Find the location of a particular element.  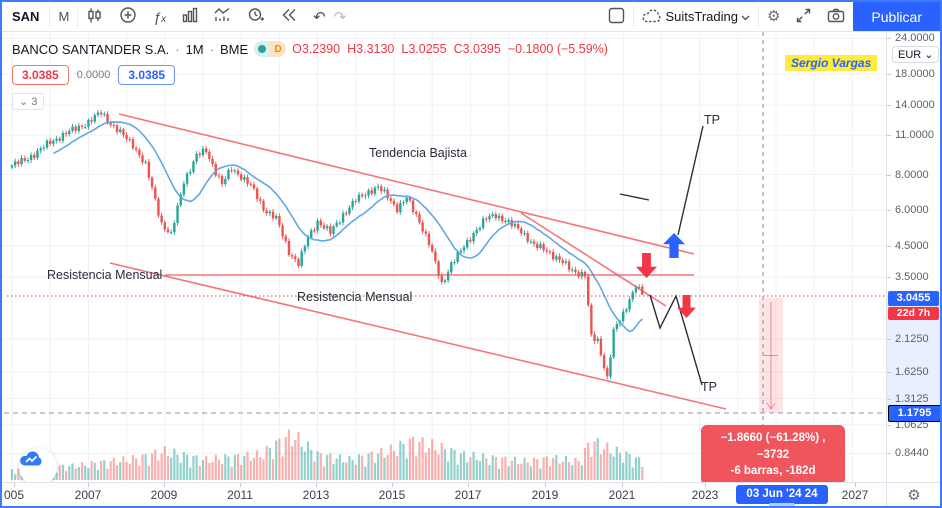

axis-settings-gear-icon: ⚙ is located at coordinates (914, 495).